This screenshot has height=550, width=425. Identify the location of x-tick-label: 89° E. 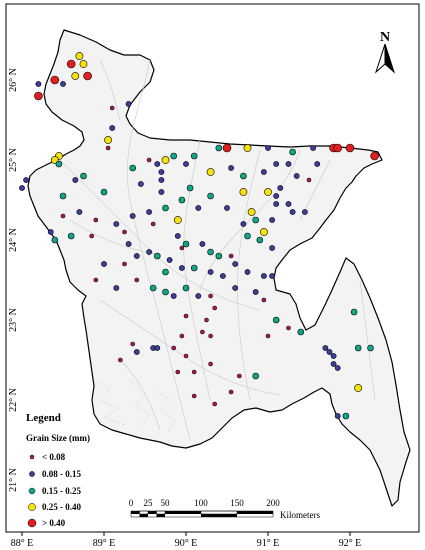
(104, 543).